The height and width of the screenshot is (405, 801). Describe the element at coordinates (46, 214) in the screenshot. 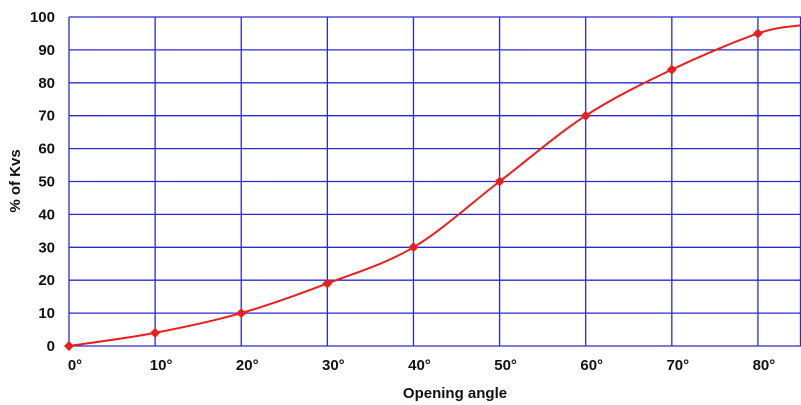

I see `y-tick-label: 40` at that location.